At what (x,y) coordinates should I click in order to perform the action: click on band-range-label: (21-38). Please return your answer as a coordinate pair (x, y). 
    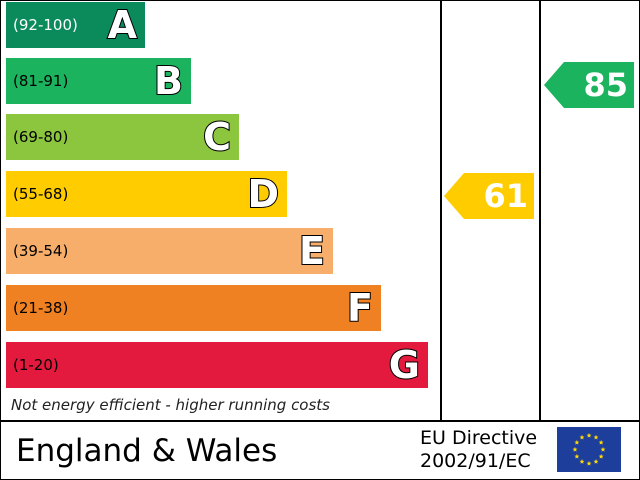
    Looking at the image, I should click on (41, 308).